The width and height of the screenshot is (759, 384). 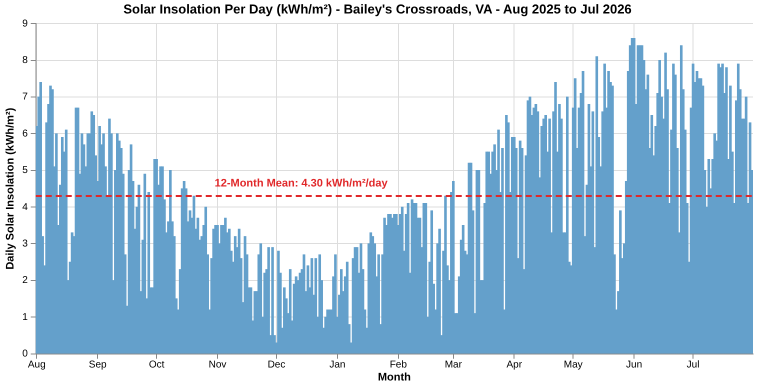 I want to click on x-tick-label: May, so click(x=573, y=365).